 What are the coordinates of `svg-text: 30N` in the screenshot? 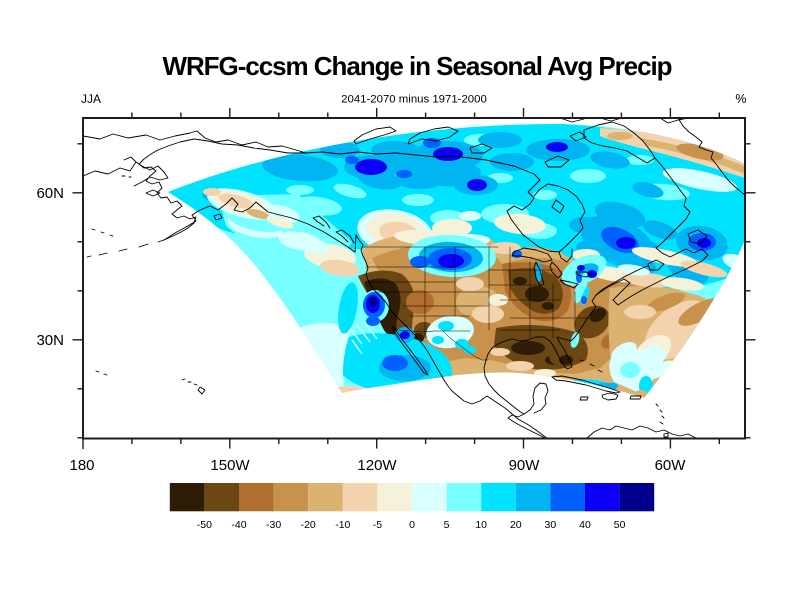 It's located at (50, 340).